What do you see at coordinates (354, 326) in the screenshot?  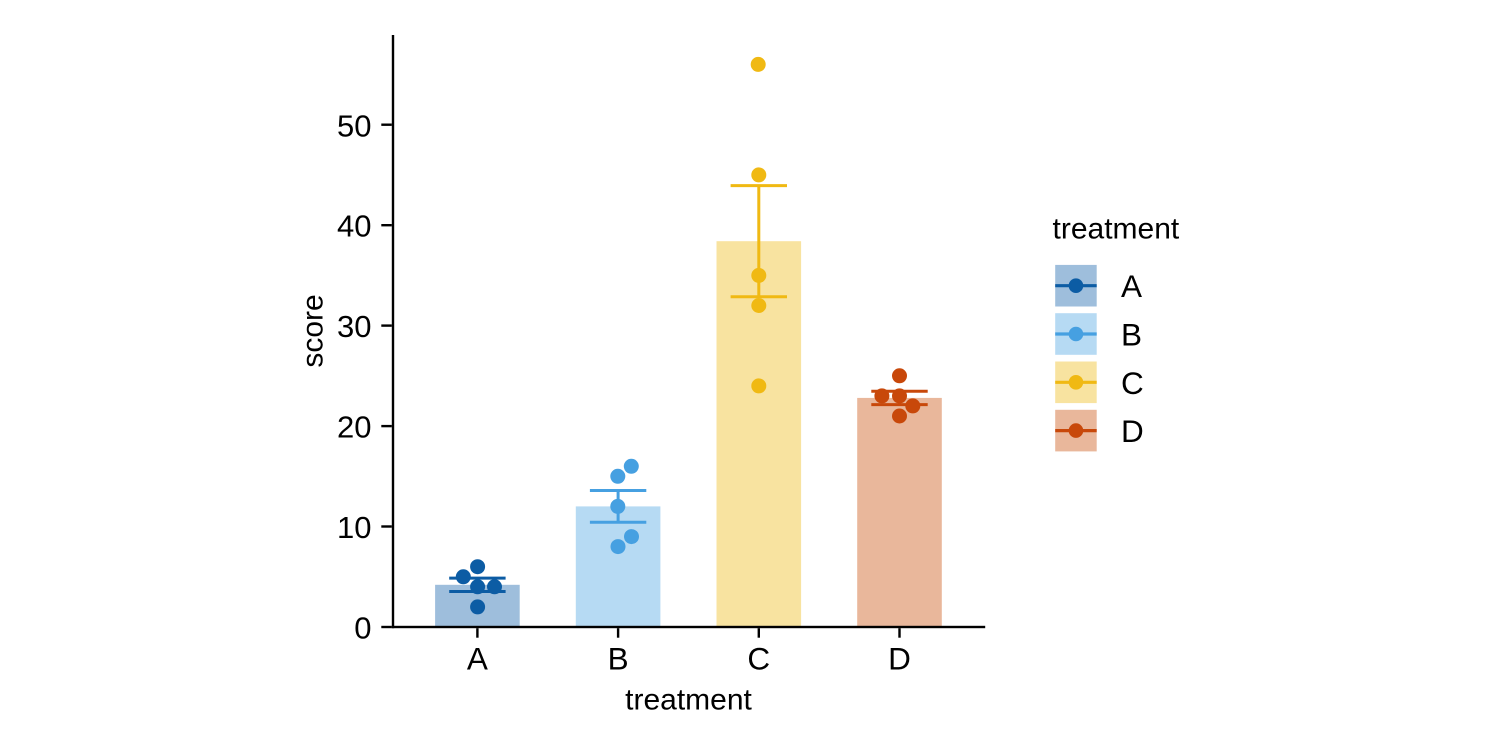 I see `svg-text: 30` at bounding box center [354, 326].